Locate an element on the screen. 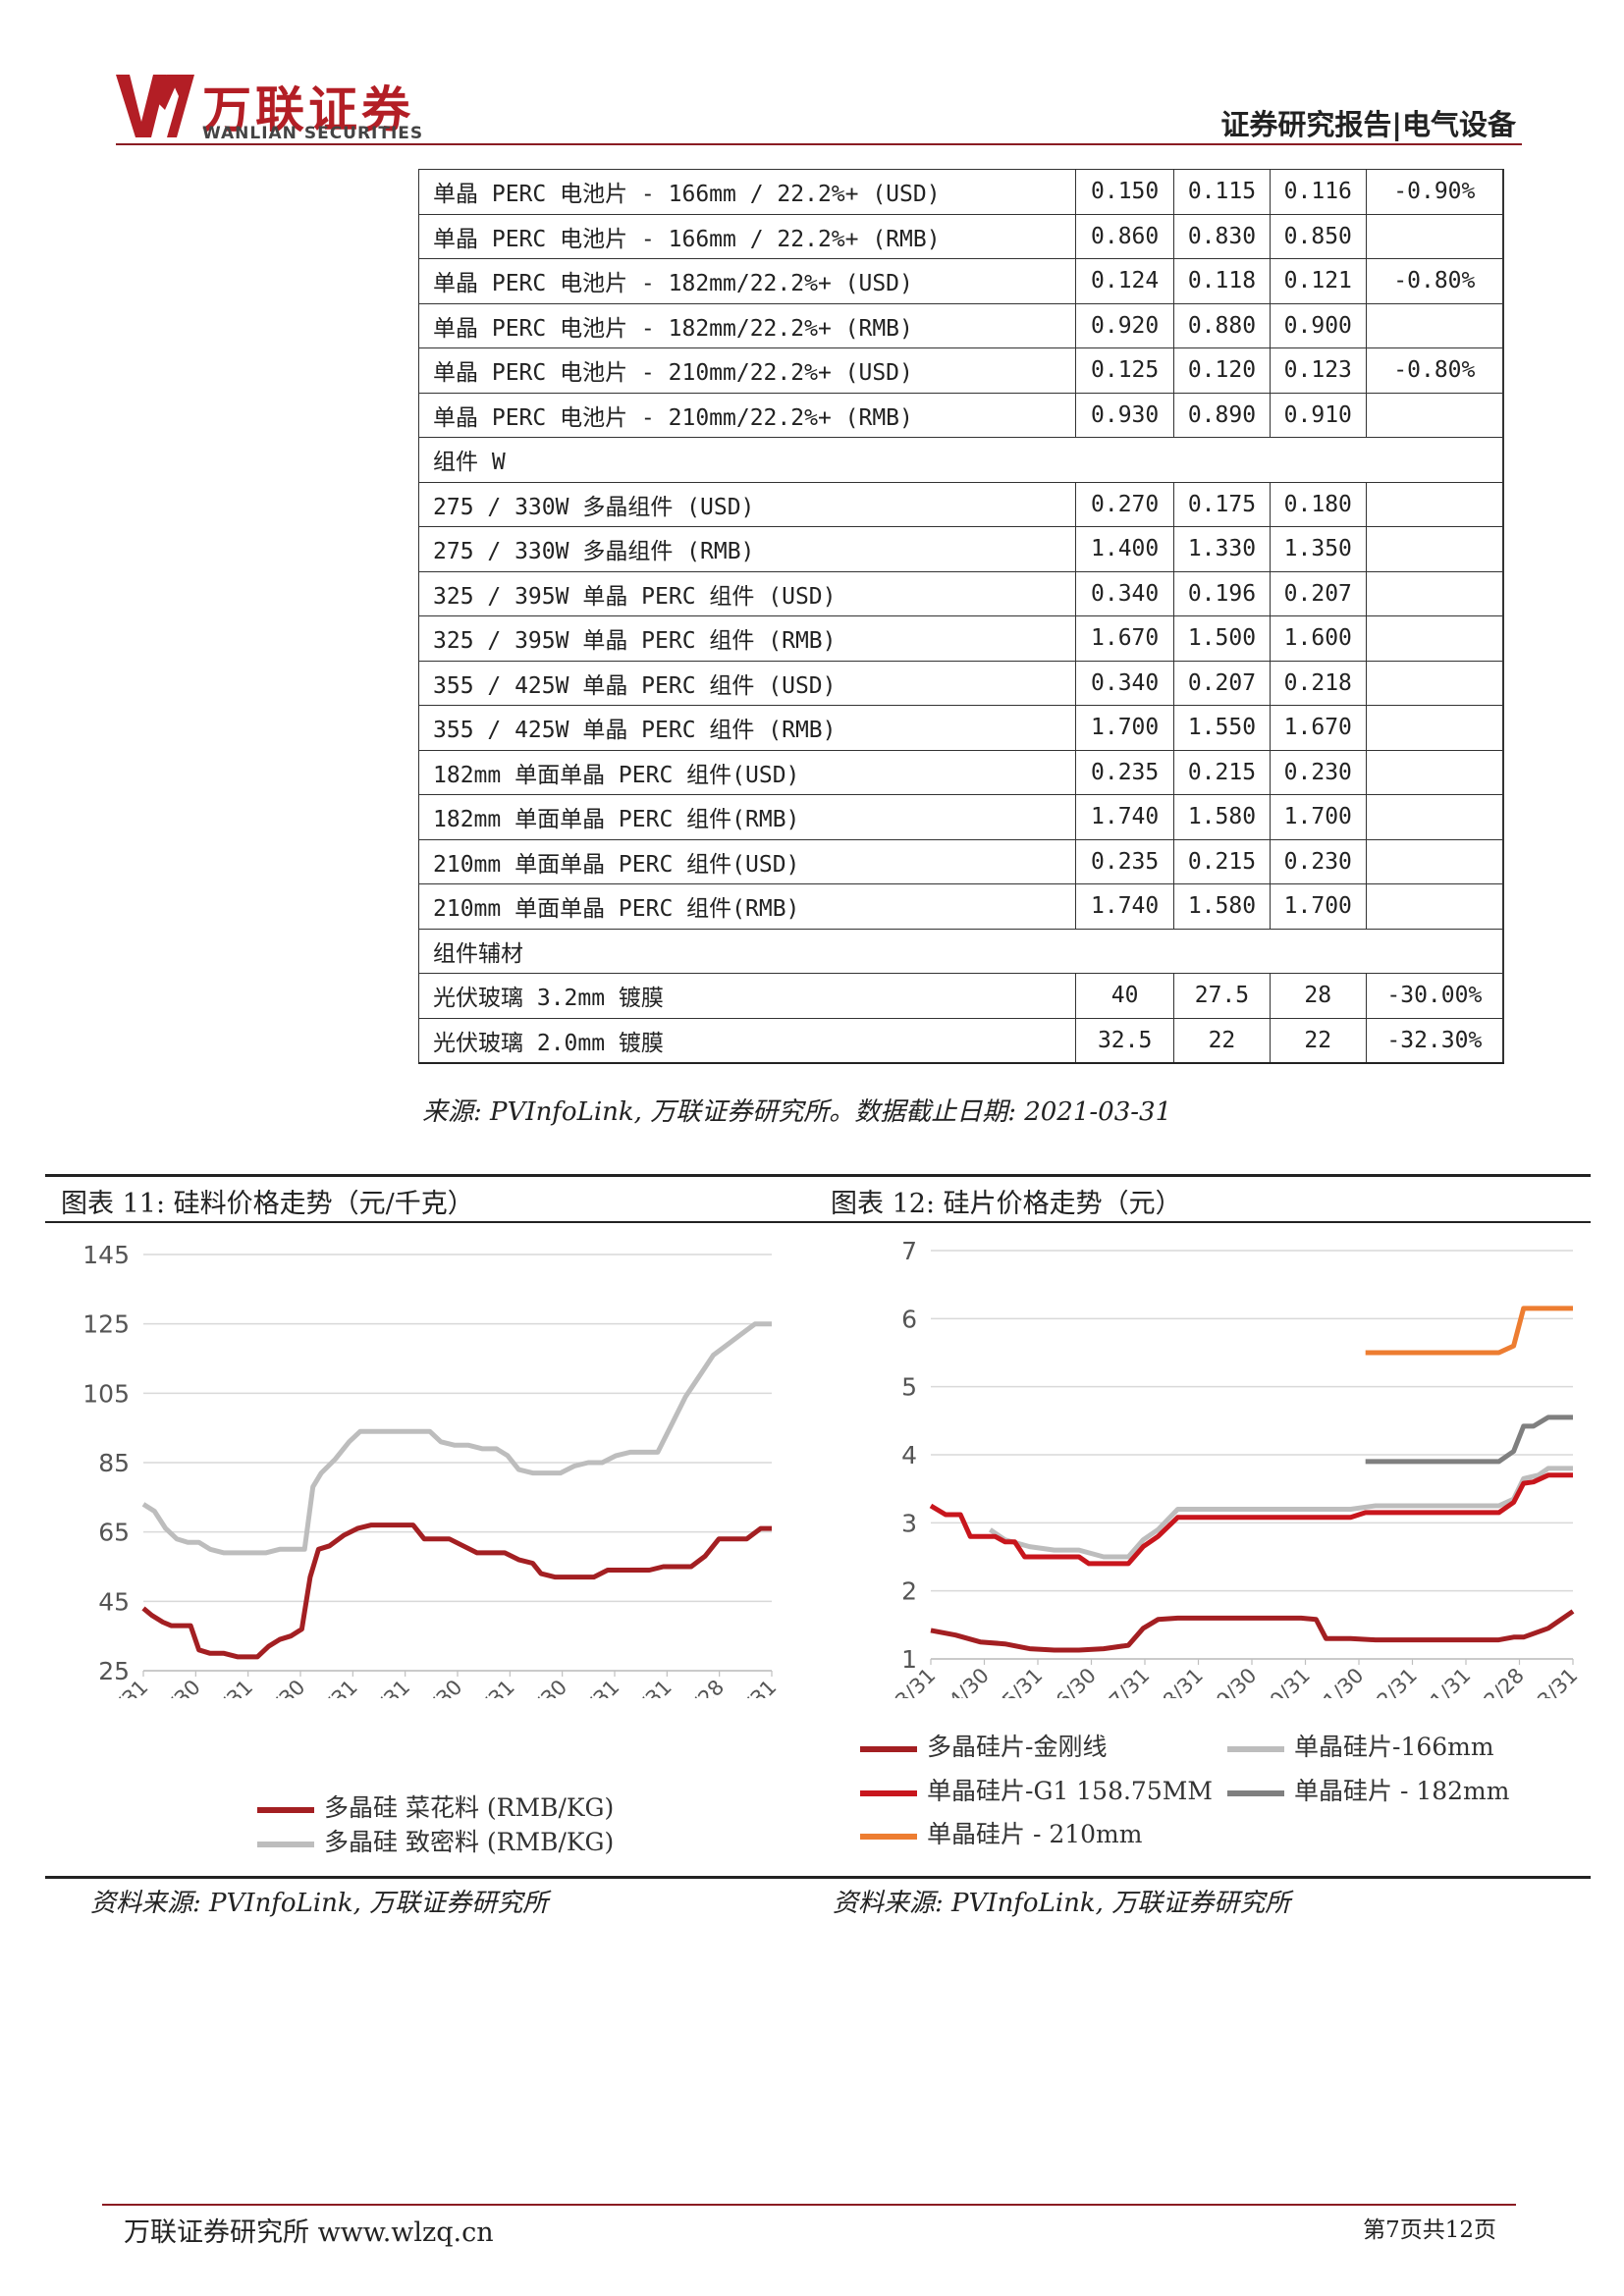 The width and height of the screenshot is (1624, 2296). price-value: 0.121 is located at coordinates (1318, 281).